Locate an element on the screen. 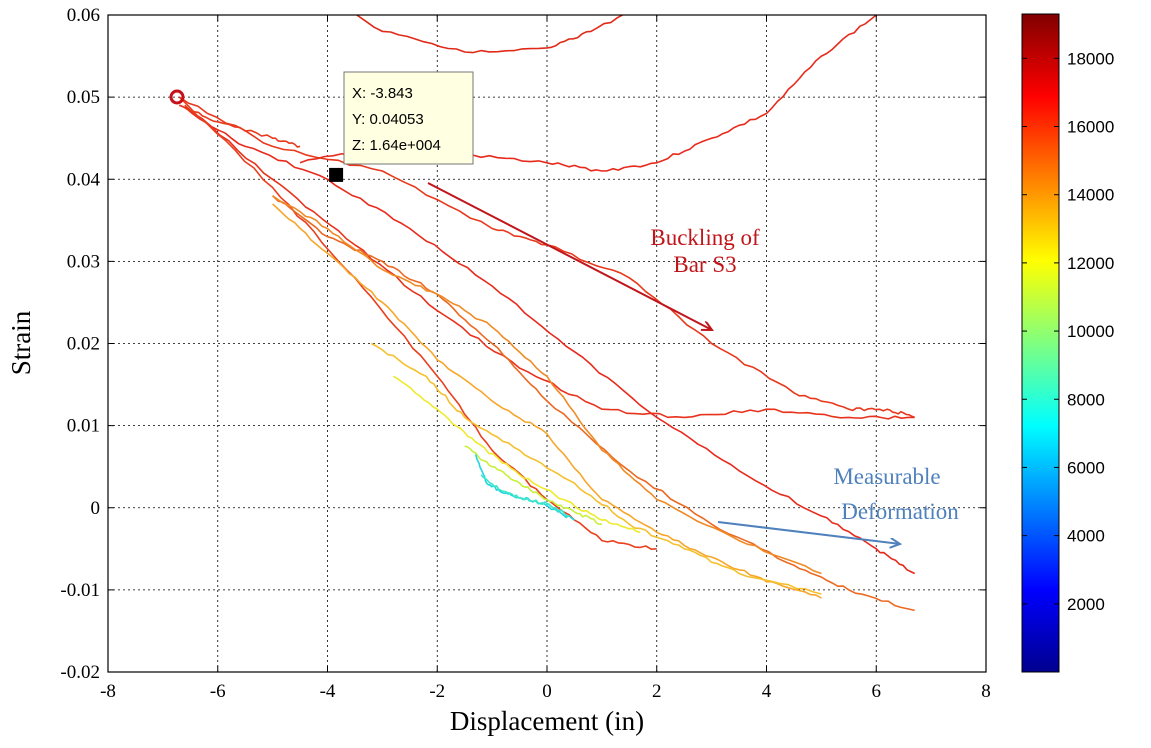 The height and width of the screenshot is (748, 1151). datatip-box is located at coordinates (408, 118).